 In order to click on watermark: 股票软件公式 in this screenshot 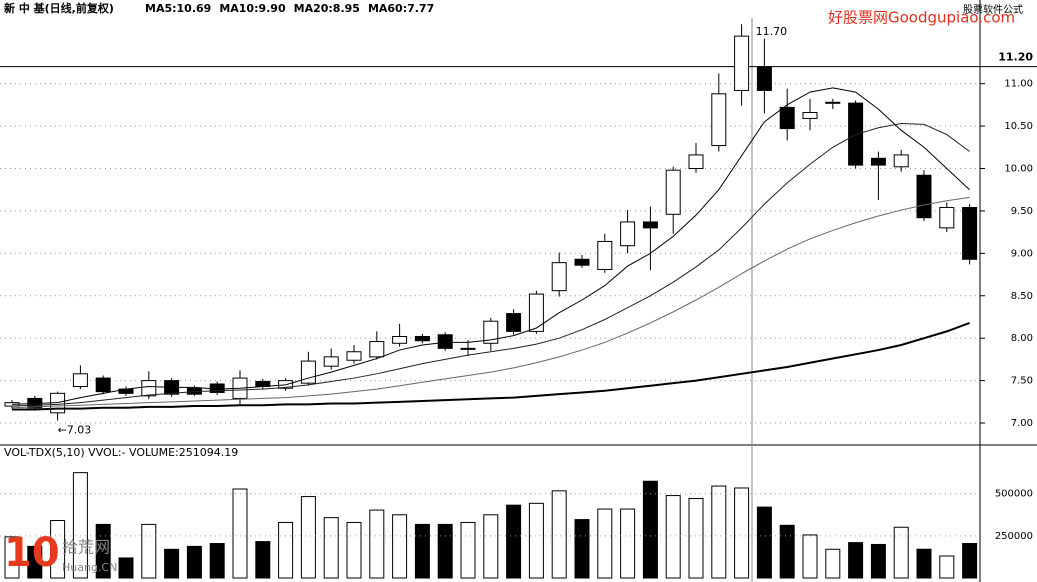, I will do `click(993, 9)`.